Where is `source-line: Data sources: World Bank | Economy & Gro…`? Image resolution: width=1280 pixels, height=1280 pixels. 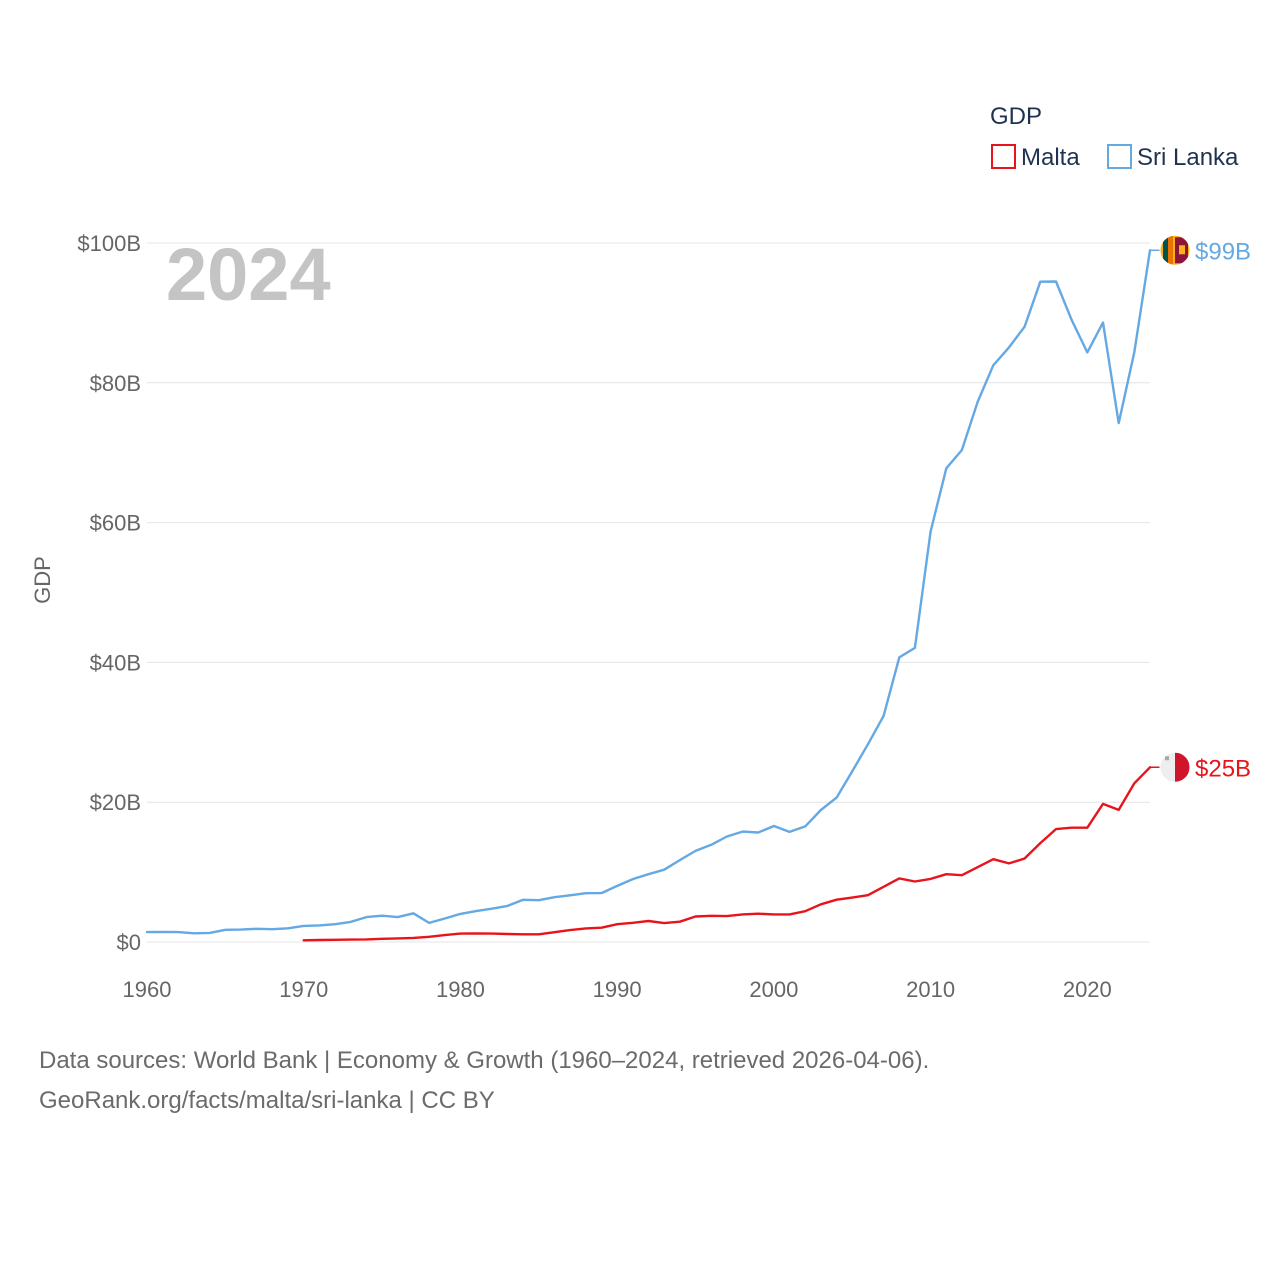
source-line: Data sources: World Bank | Economy & Gro… is located at coordinates (484, 1060).